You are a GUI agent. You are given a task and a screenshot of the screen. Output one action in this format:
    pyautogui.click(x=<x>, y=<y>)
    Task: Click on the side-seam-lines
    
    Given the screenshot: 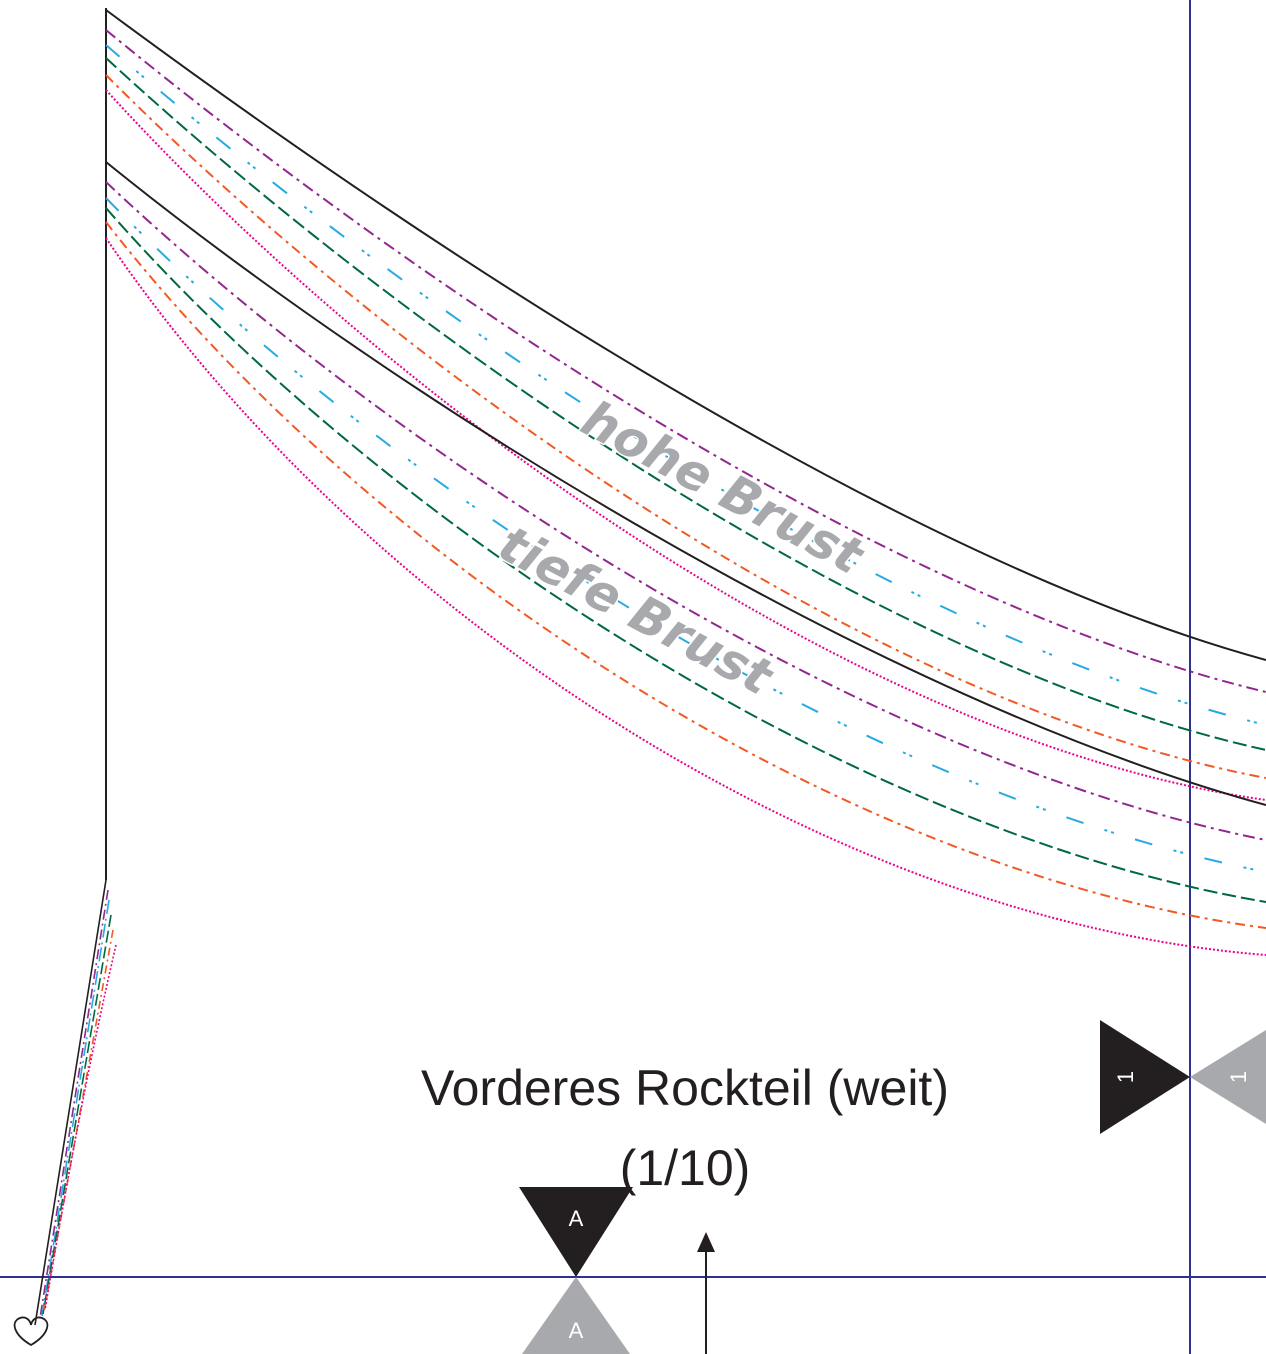 What is the action you would take?
    pyautogui.click(x=75, y=1102)
    